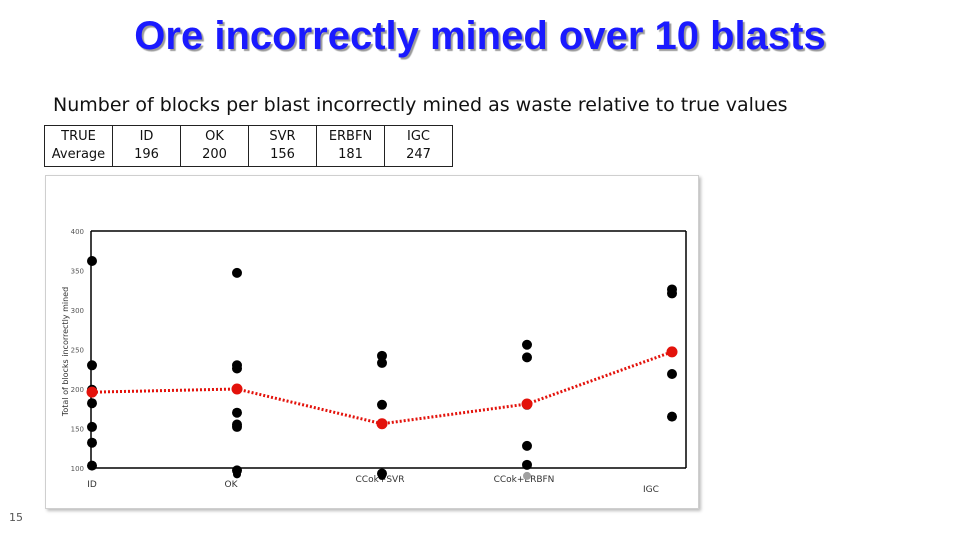 The image size is (960, 540). I want to click on table-header: OK, so click(214, 136).